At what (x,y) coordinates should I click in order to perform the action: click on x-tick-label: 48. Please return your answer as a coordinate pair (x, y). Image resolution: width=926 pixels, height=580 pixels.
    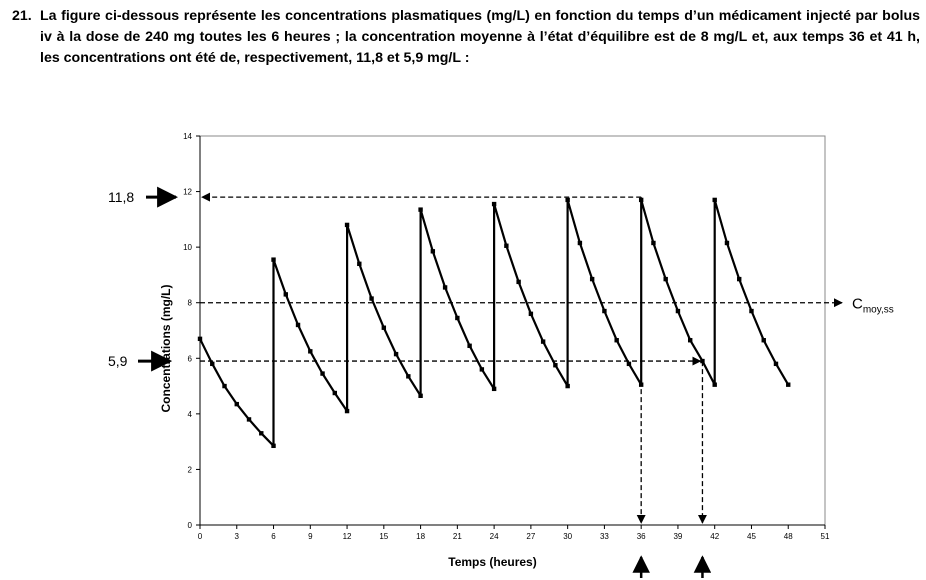
    Looking at the image, I should click on (788, 536).